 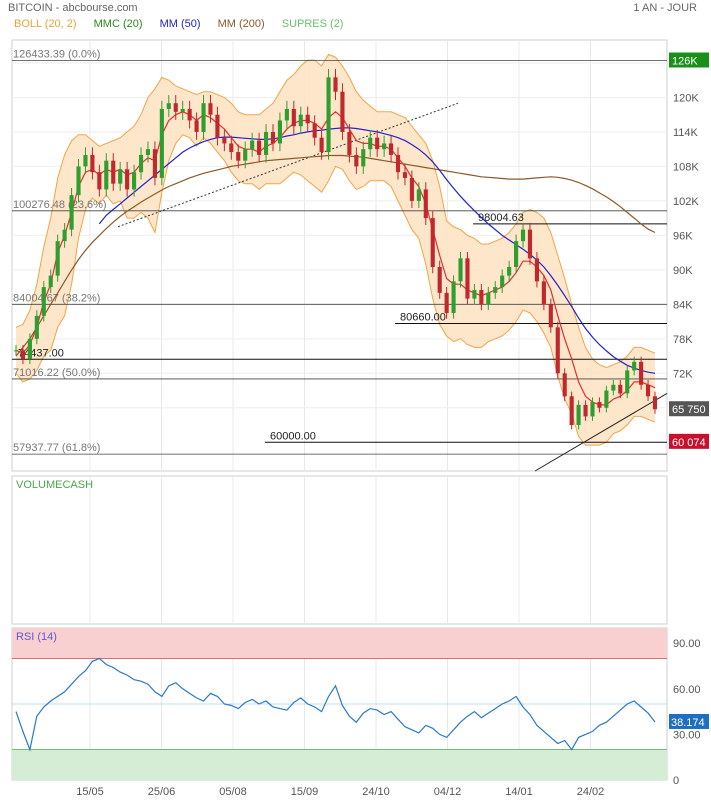 What do you see at coordinates (683, 374) in the screenshot?
I see `y-tick-label: 72K` at bounding box center [683, 374].